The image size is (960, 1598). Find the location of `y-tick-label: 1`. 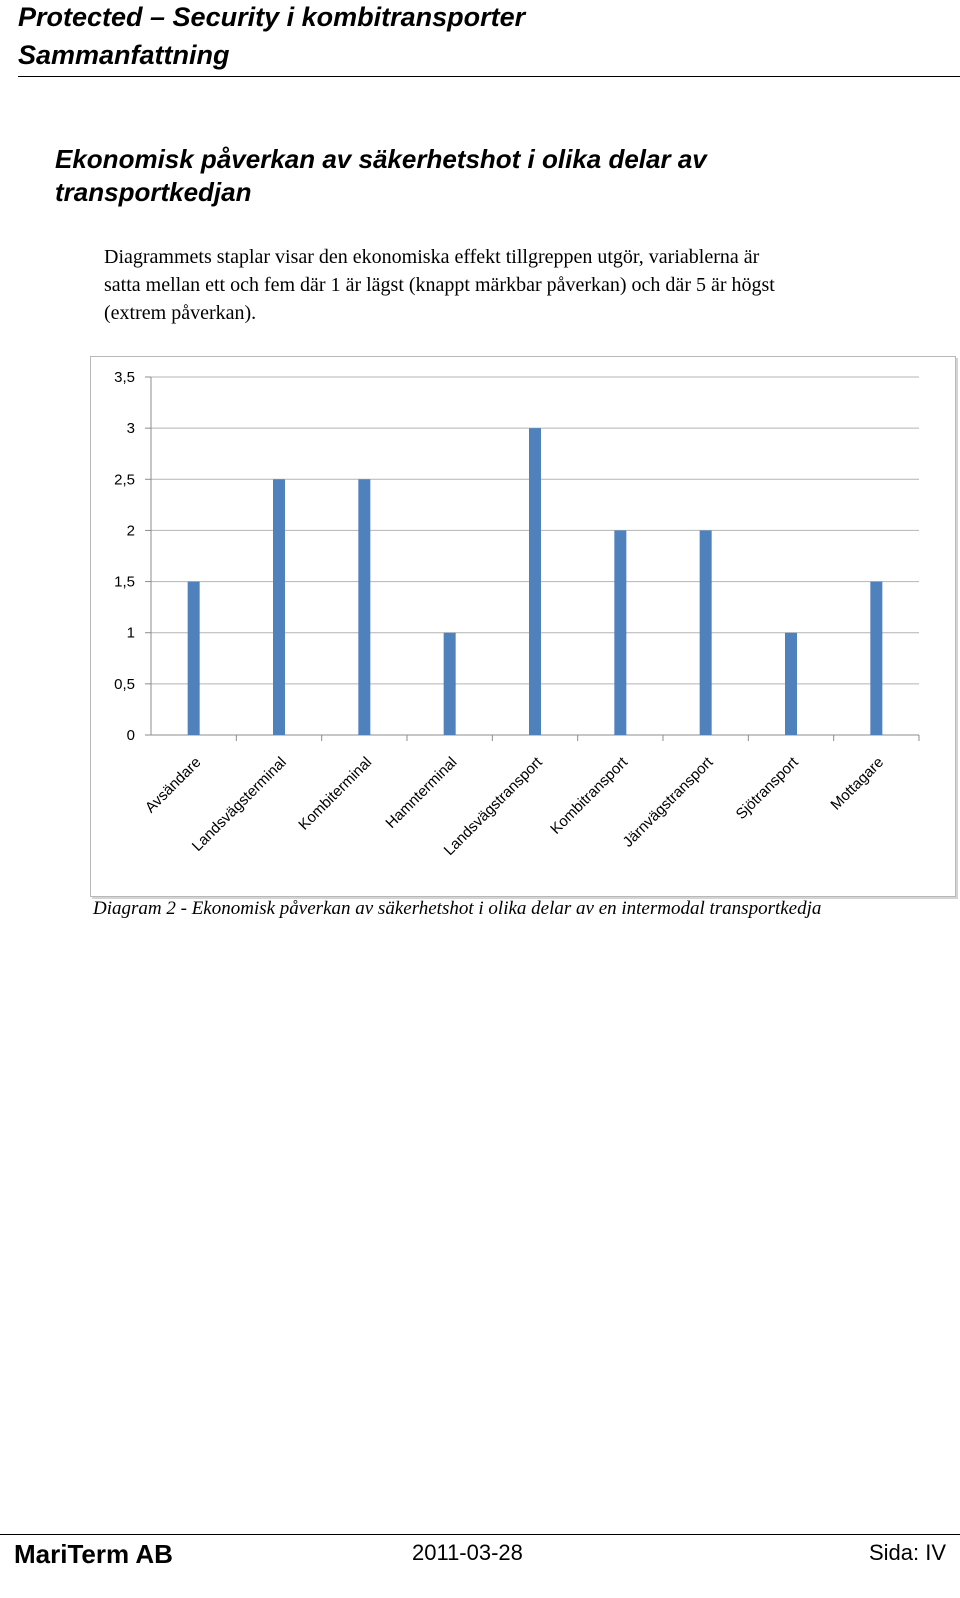

y-tick-label: 1 is located at coordinates (131, 633).